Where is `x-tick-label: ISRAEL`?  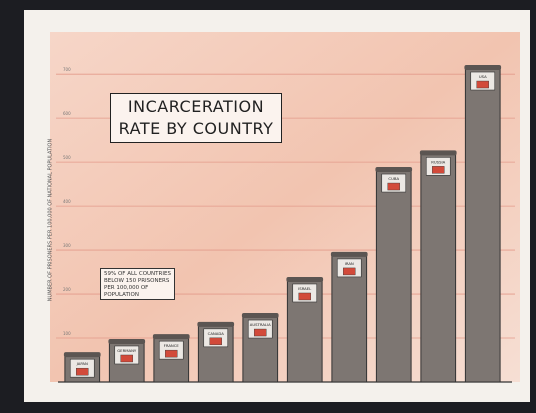 x-tick-label: ISRAEL is located at coordinates (305, 288).